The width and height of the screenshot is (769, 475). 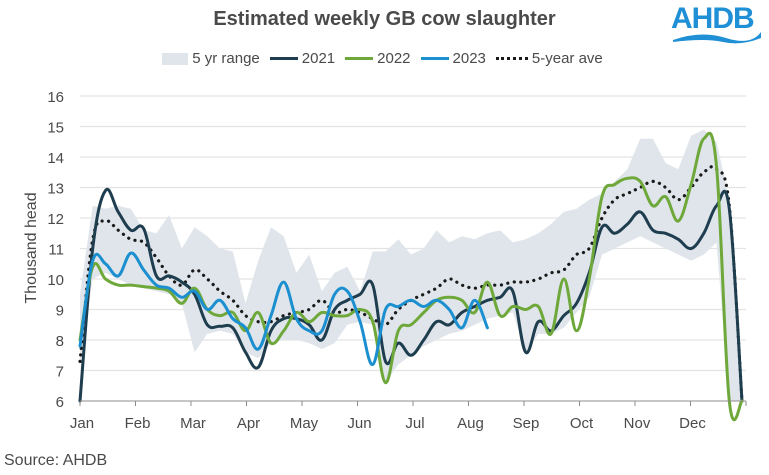 I want to click on legend-swatch-range, so click(x=175, y=58).